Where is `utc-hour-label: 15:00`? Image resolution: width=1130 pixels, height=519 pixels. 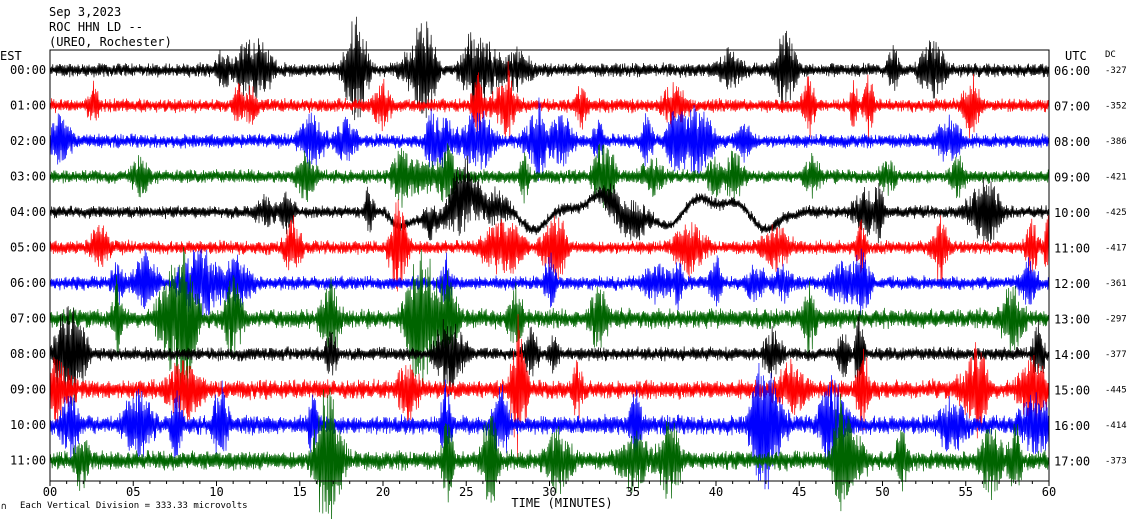
utc-hour-label: 15:00 is located at coordinates (1072, 391).